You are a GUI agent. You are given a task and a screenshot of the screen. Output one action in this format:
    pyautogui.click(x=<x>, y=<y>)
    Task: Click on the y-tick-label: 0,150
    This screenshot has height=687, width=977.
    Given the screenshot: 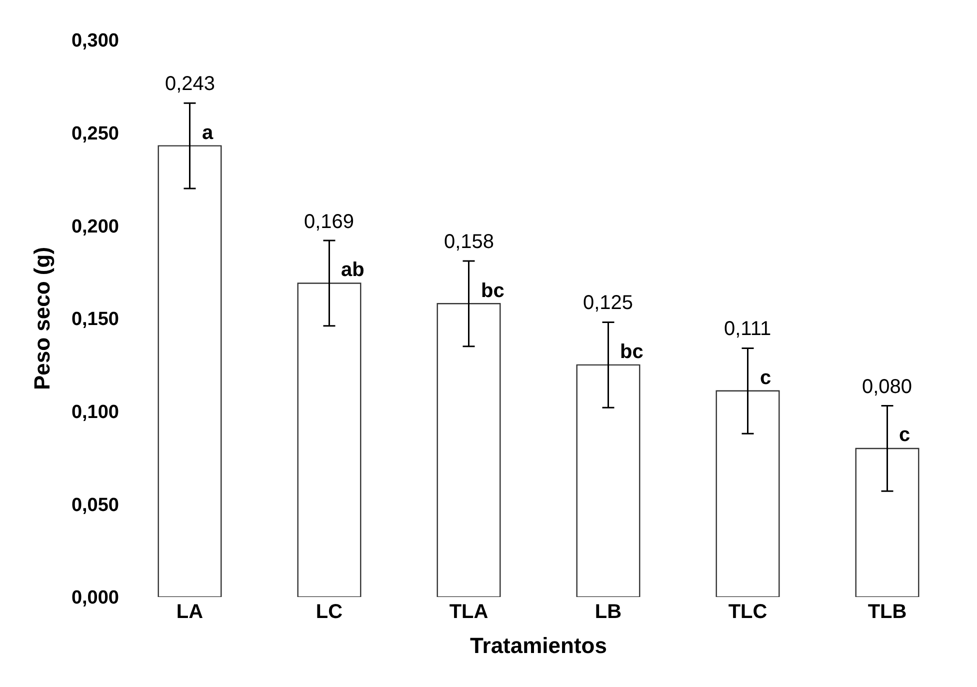 What is the action you would take?
    pyautogui.click(x=95, y=319)
    